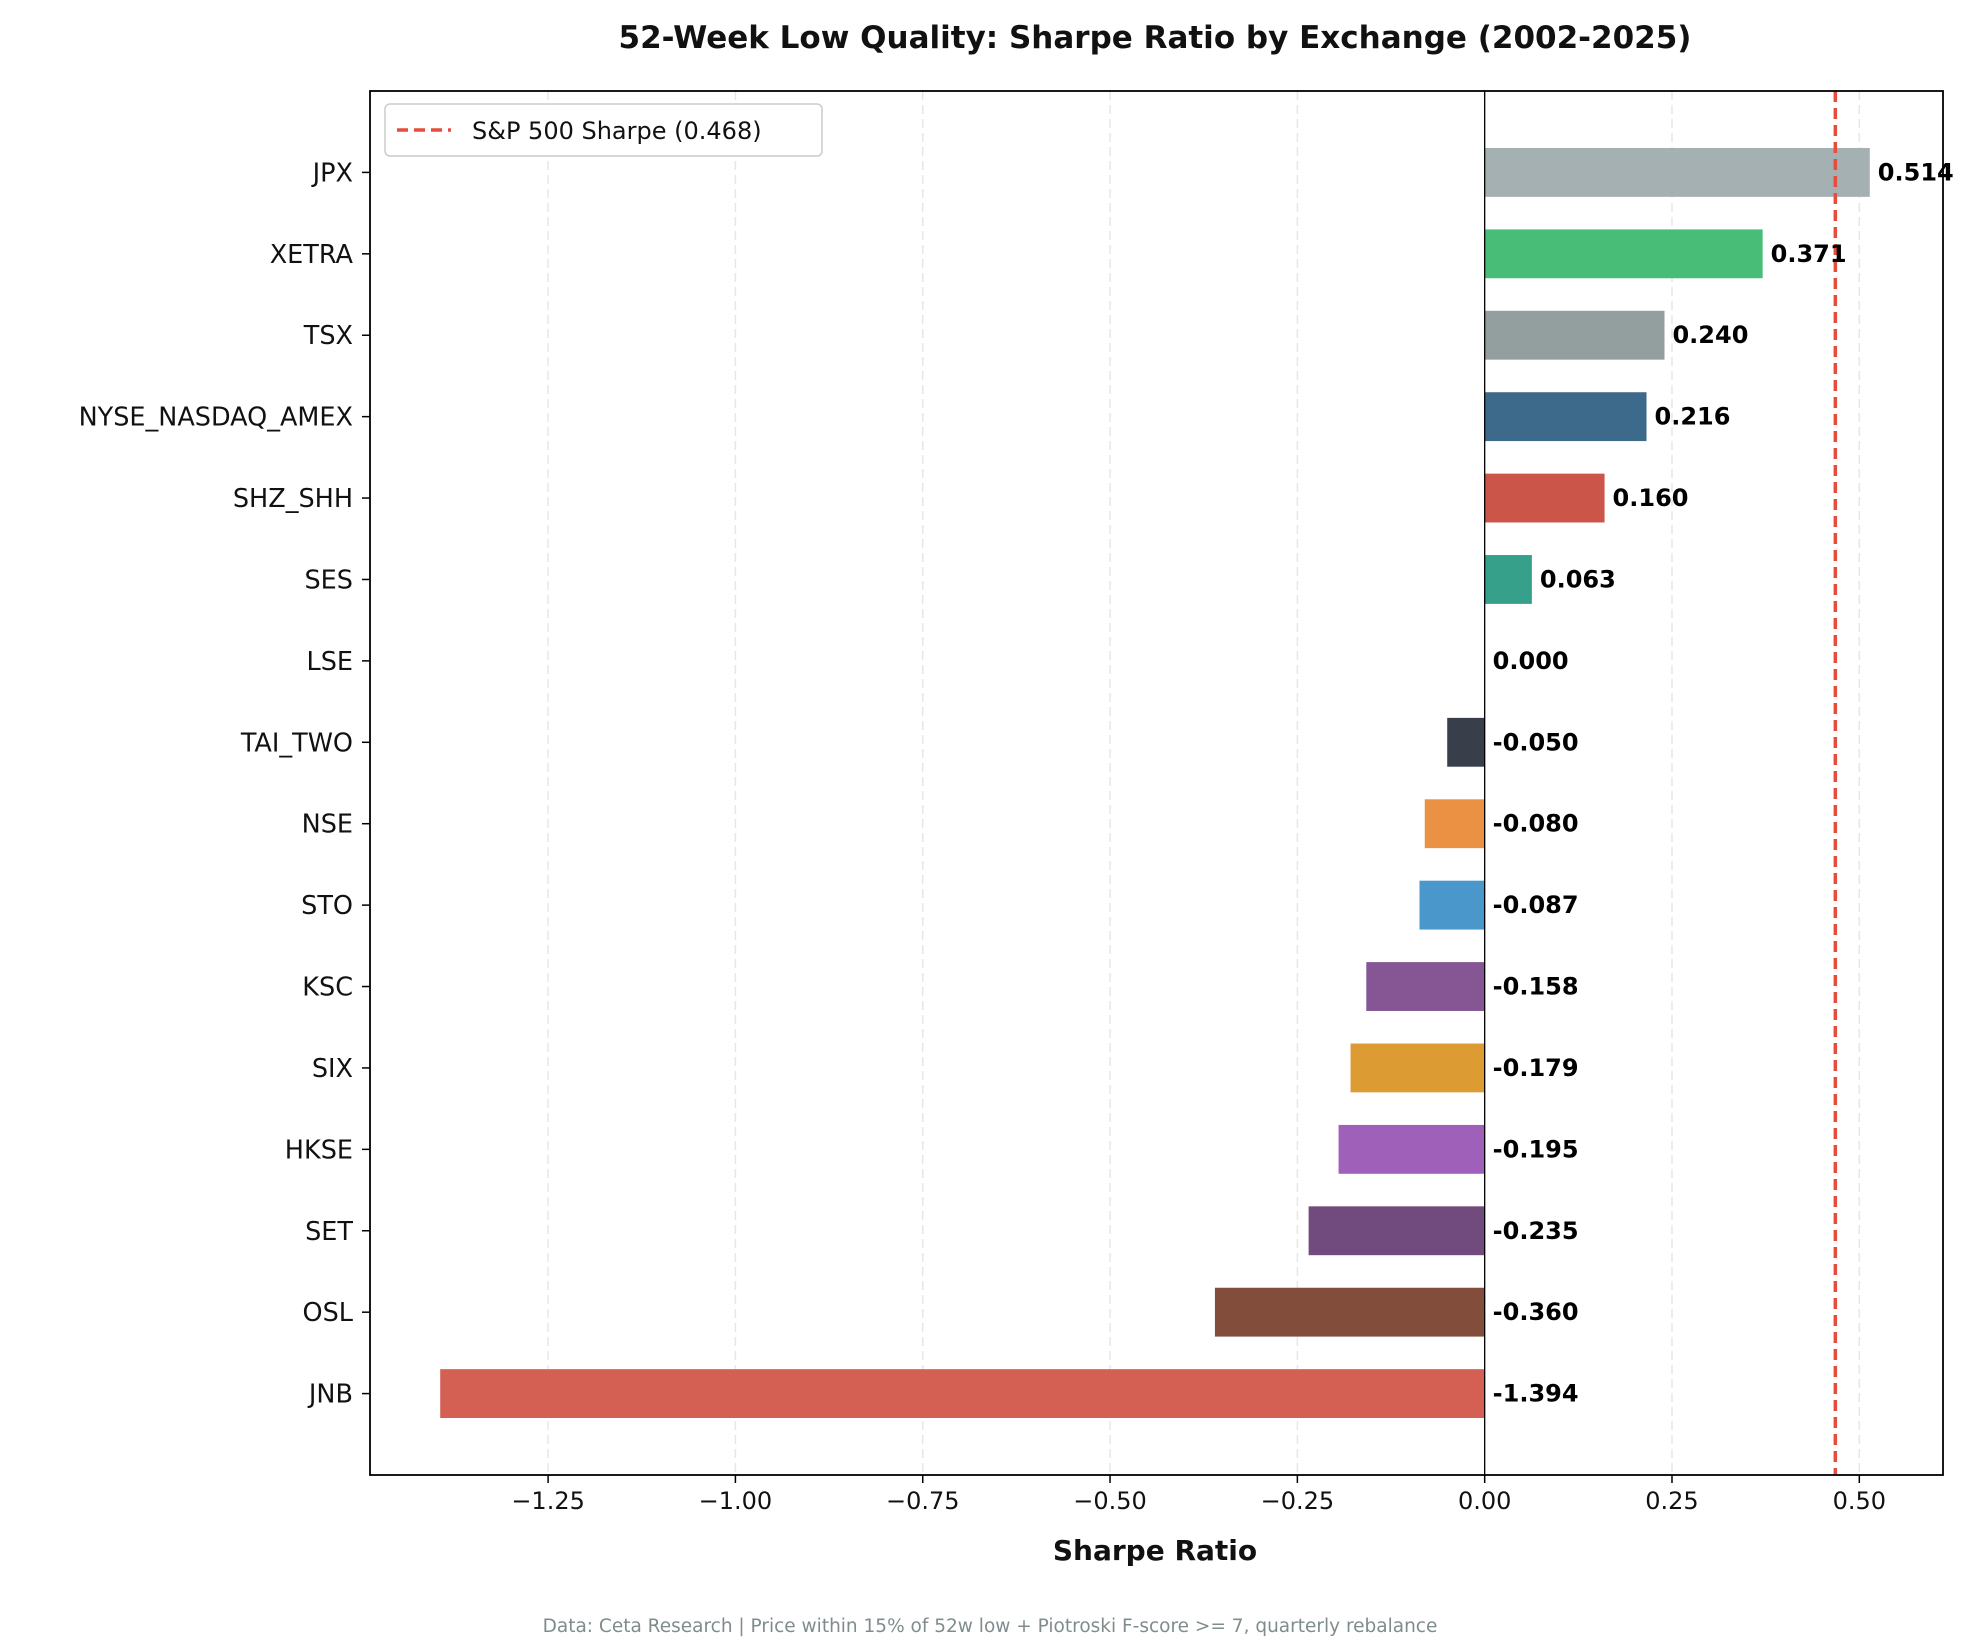  What do you see at coordinates (1536, 987) in the screenshot?
I see `bar-value-label: -0.158` at bounding box center [1536, 987].